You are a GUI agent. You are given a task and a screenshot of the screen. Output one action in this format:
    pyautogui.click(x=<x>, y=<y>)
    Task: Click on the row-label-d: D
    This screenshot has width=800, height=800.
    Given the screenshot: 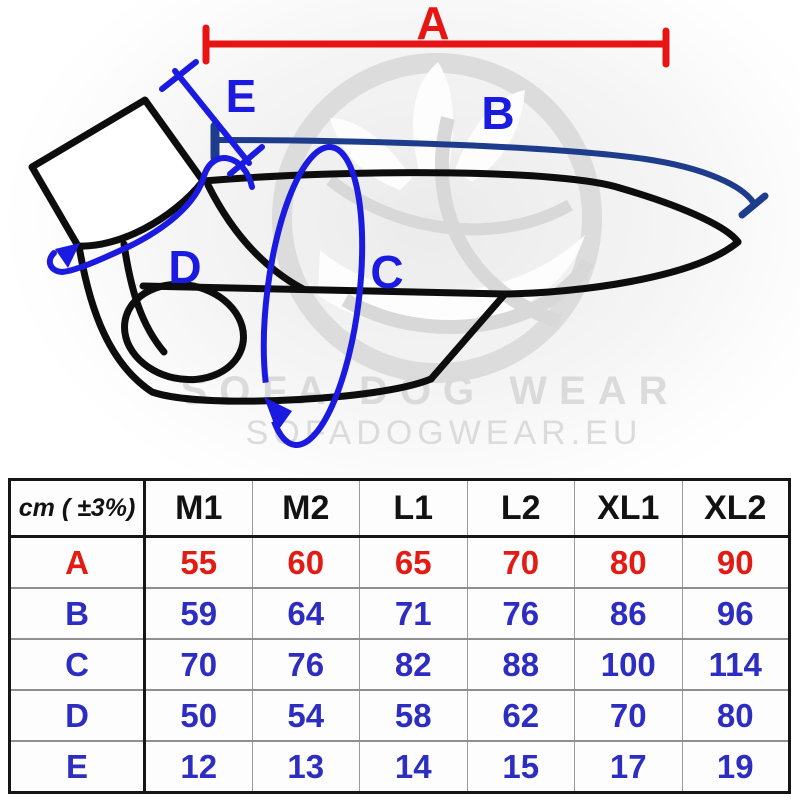 What is the action you would take?
    pyautogui.click(x=77, y=715)
    